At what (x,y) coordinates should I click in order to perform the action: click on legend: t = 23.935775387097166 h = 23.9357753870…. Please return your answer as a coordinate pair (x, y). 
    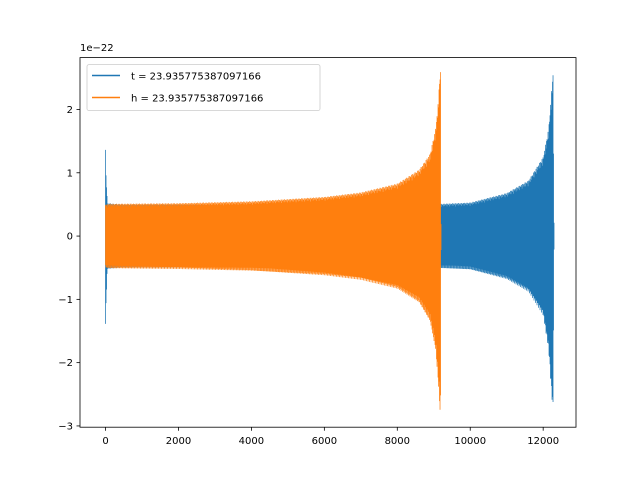
    Looking at the image, I should click on (203, 87).